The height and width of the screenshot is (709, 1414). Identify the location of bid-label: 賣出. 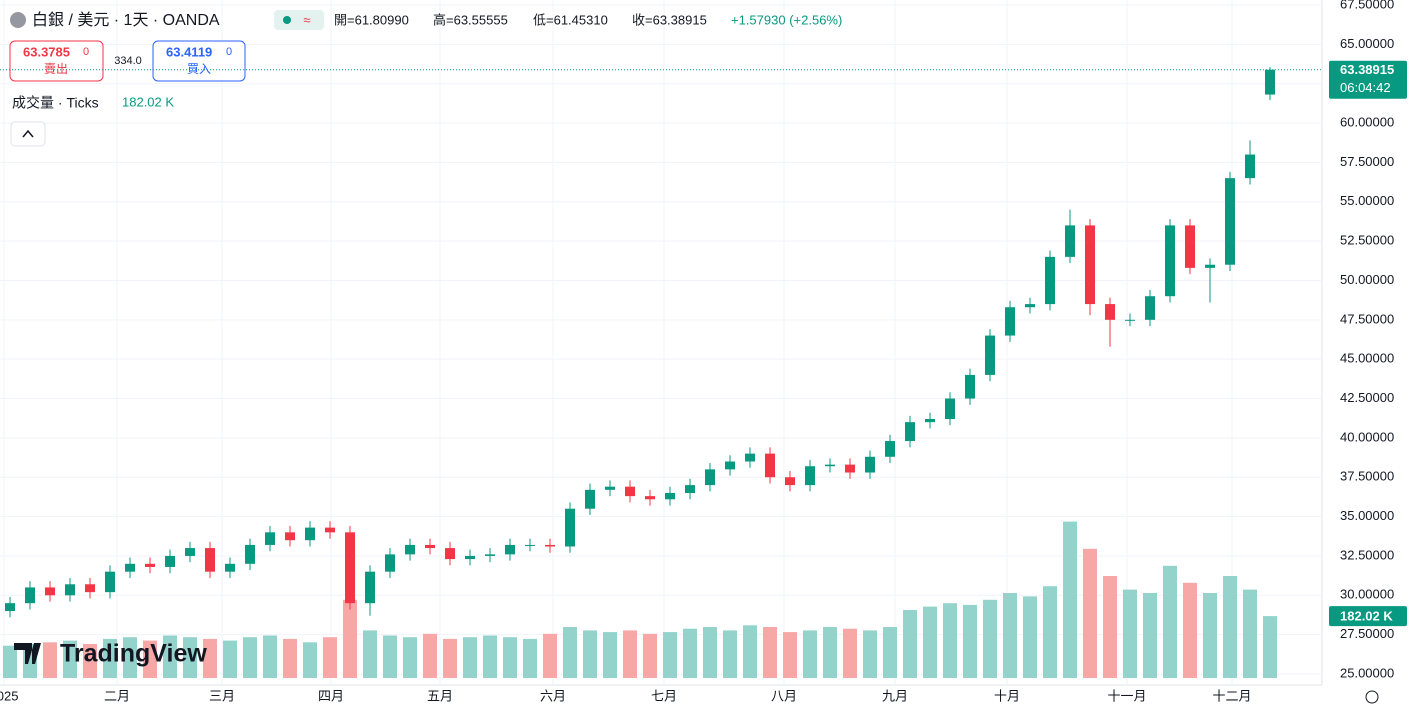
(56, 68).